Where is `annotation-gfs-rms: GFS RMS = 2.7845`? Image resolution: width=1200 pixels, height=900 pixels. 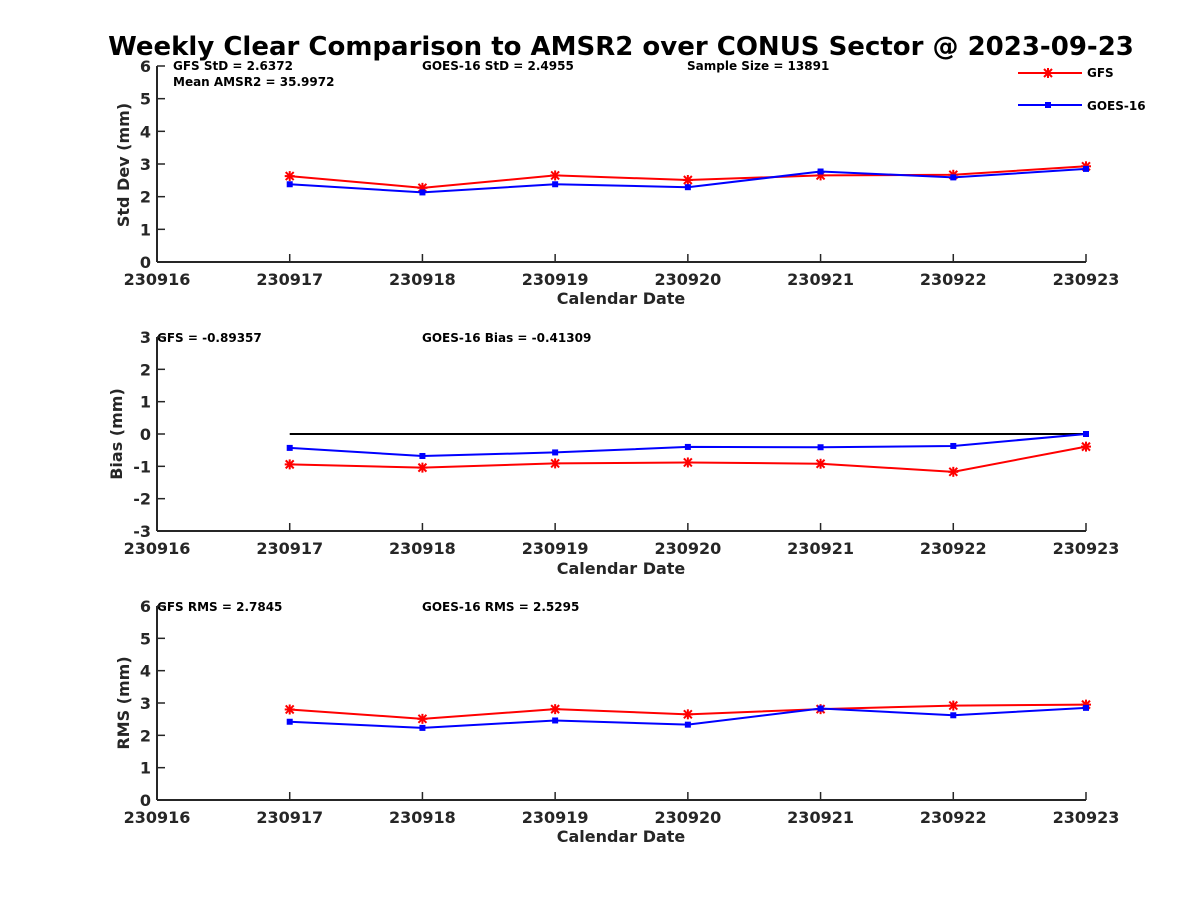 annotation-gfs-rms: GFS RMS = 2.7845 is located at coordinates (219, 607).